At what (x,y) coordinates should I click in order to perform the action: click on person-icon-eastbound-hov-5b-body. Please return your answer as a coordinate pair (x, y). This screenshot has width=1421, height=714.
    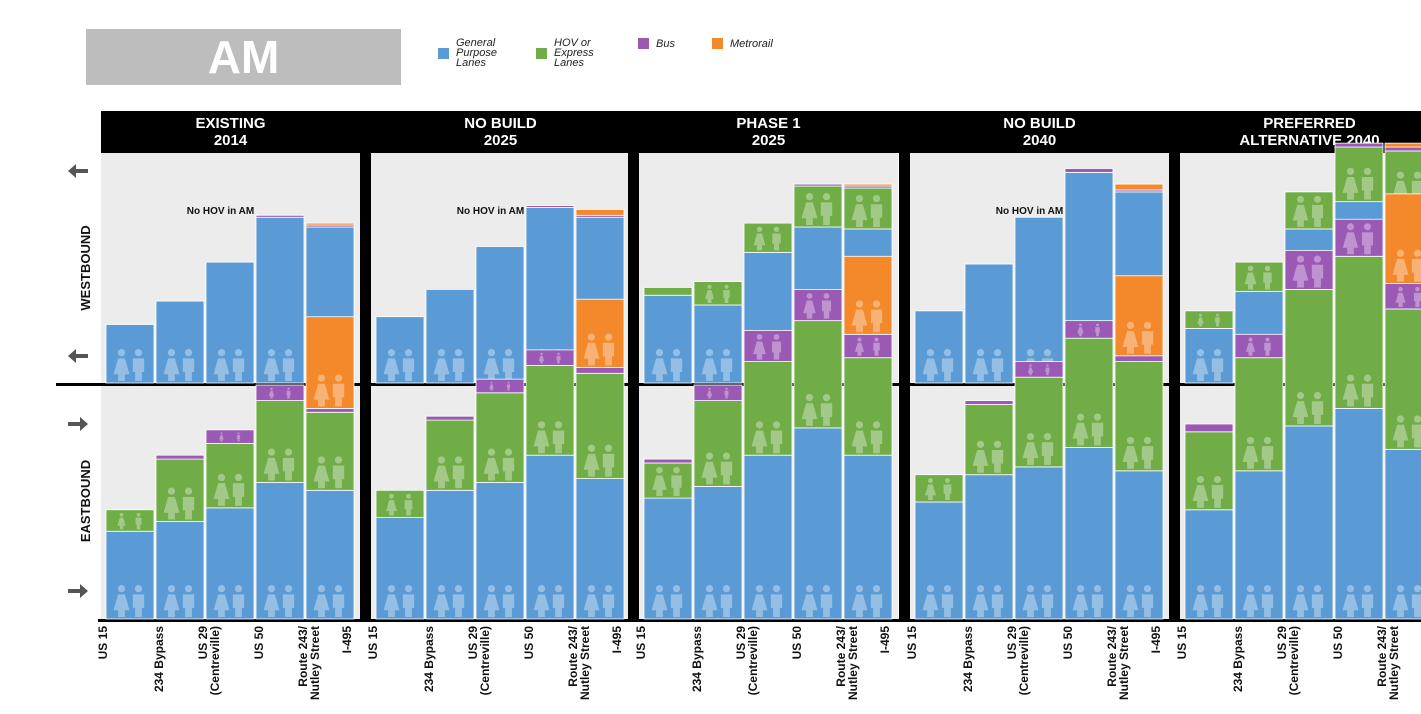
    Looking at the image, I should click on (608, 465).